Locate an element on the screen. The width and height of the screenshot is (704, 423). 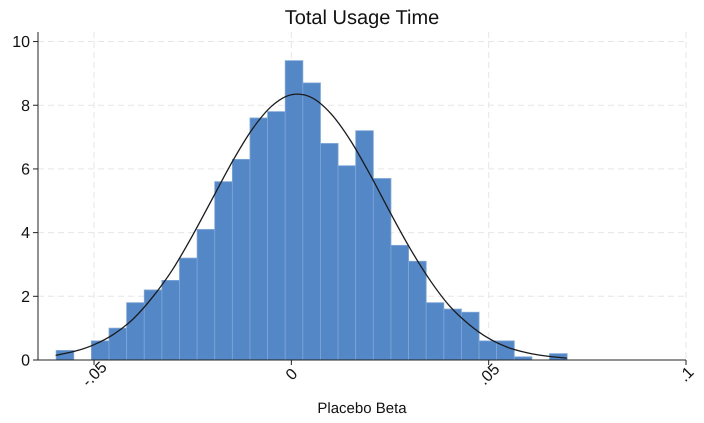
y-tick-label: 10 is located at coordinates (21, 43).